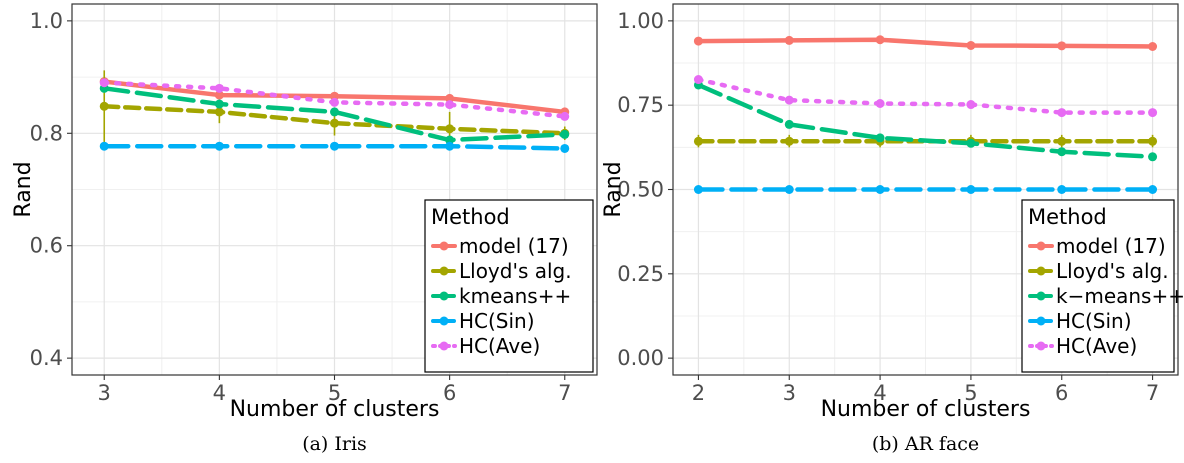 This screenshot has width=1184, height=463. I want to click on y-tick-label: 0.4, so click(46, 358).